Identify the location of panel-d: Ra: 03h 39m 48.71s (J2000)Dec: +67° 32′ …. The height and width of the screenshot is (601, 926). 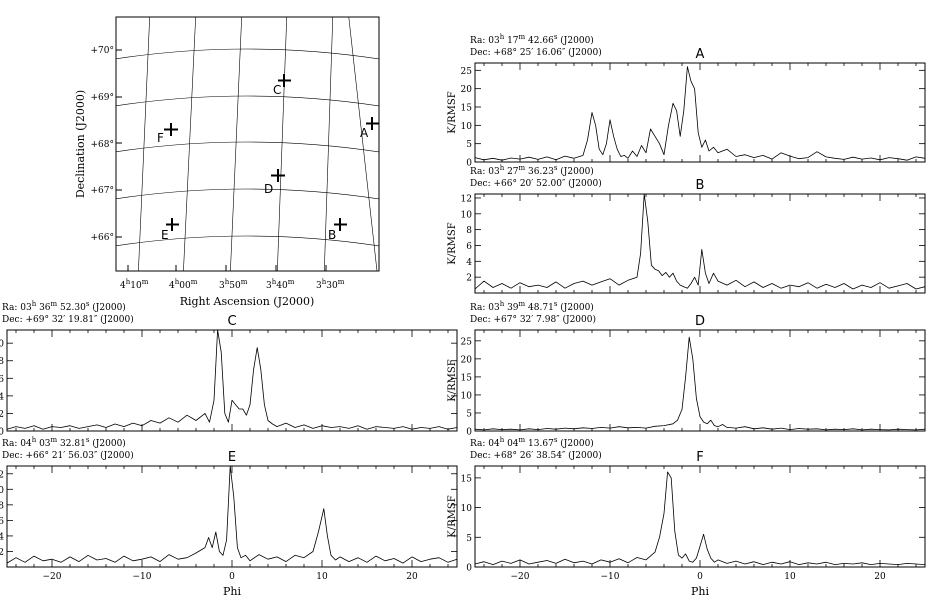
(686, 369).